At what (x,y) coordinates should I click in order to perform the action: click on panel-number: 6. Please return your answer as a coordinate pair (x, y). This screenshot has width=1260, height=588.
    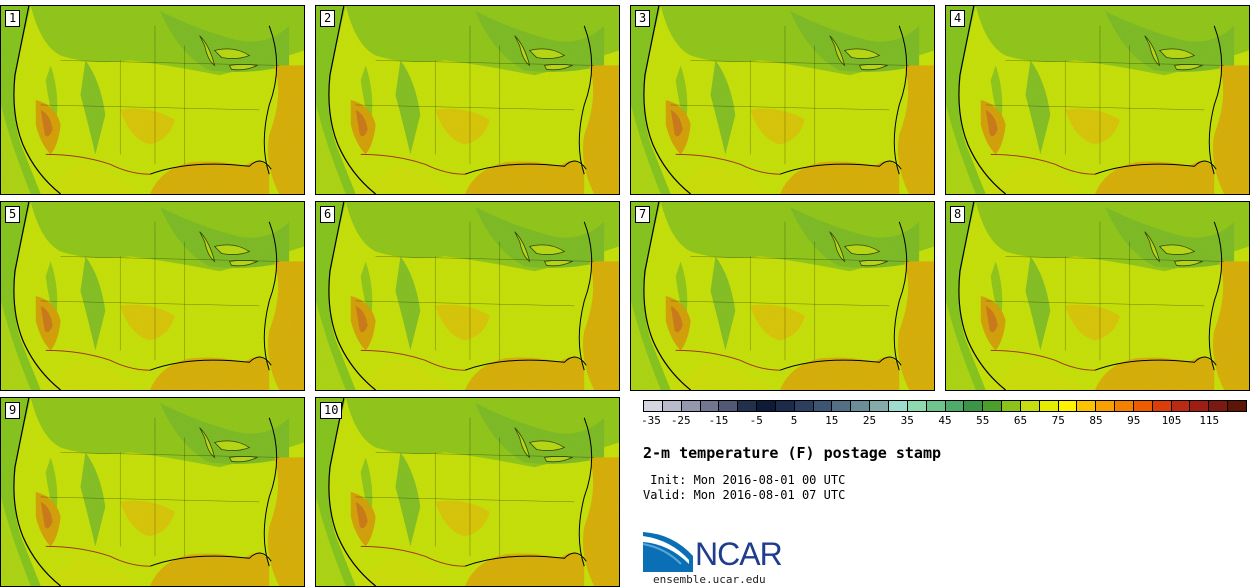
    Looking at the image, I should click on (328, 214).